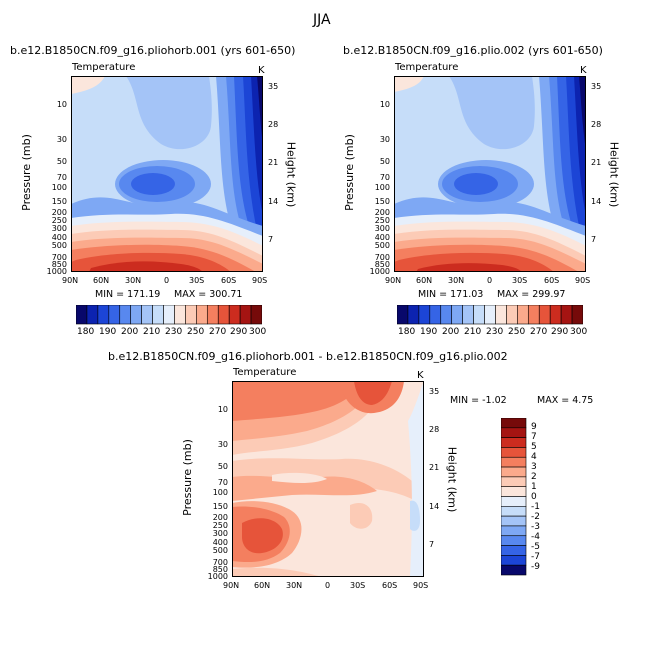 The height and width of the screenshot is (656, 657). I want to click on panel1-colorbar-labels: 180 190 200 210 230 250 270 290 300, so click(171, 333).